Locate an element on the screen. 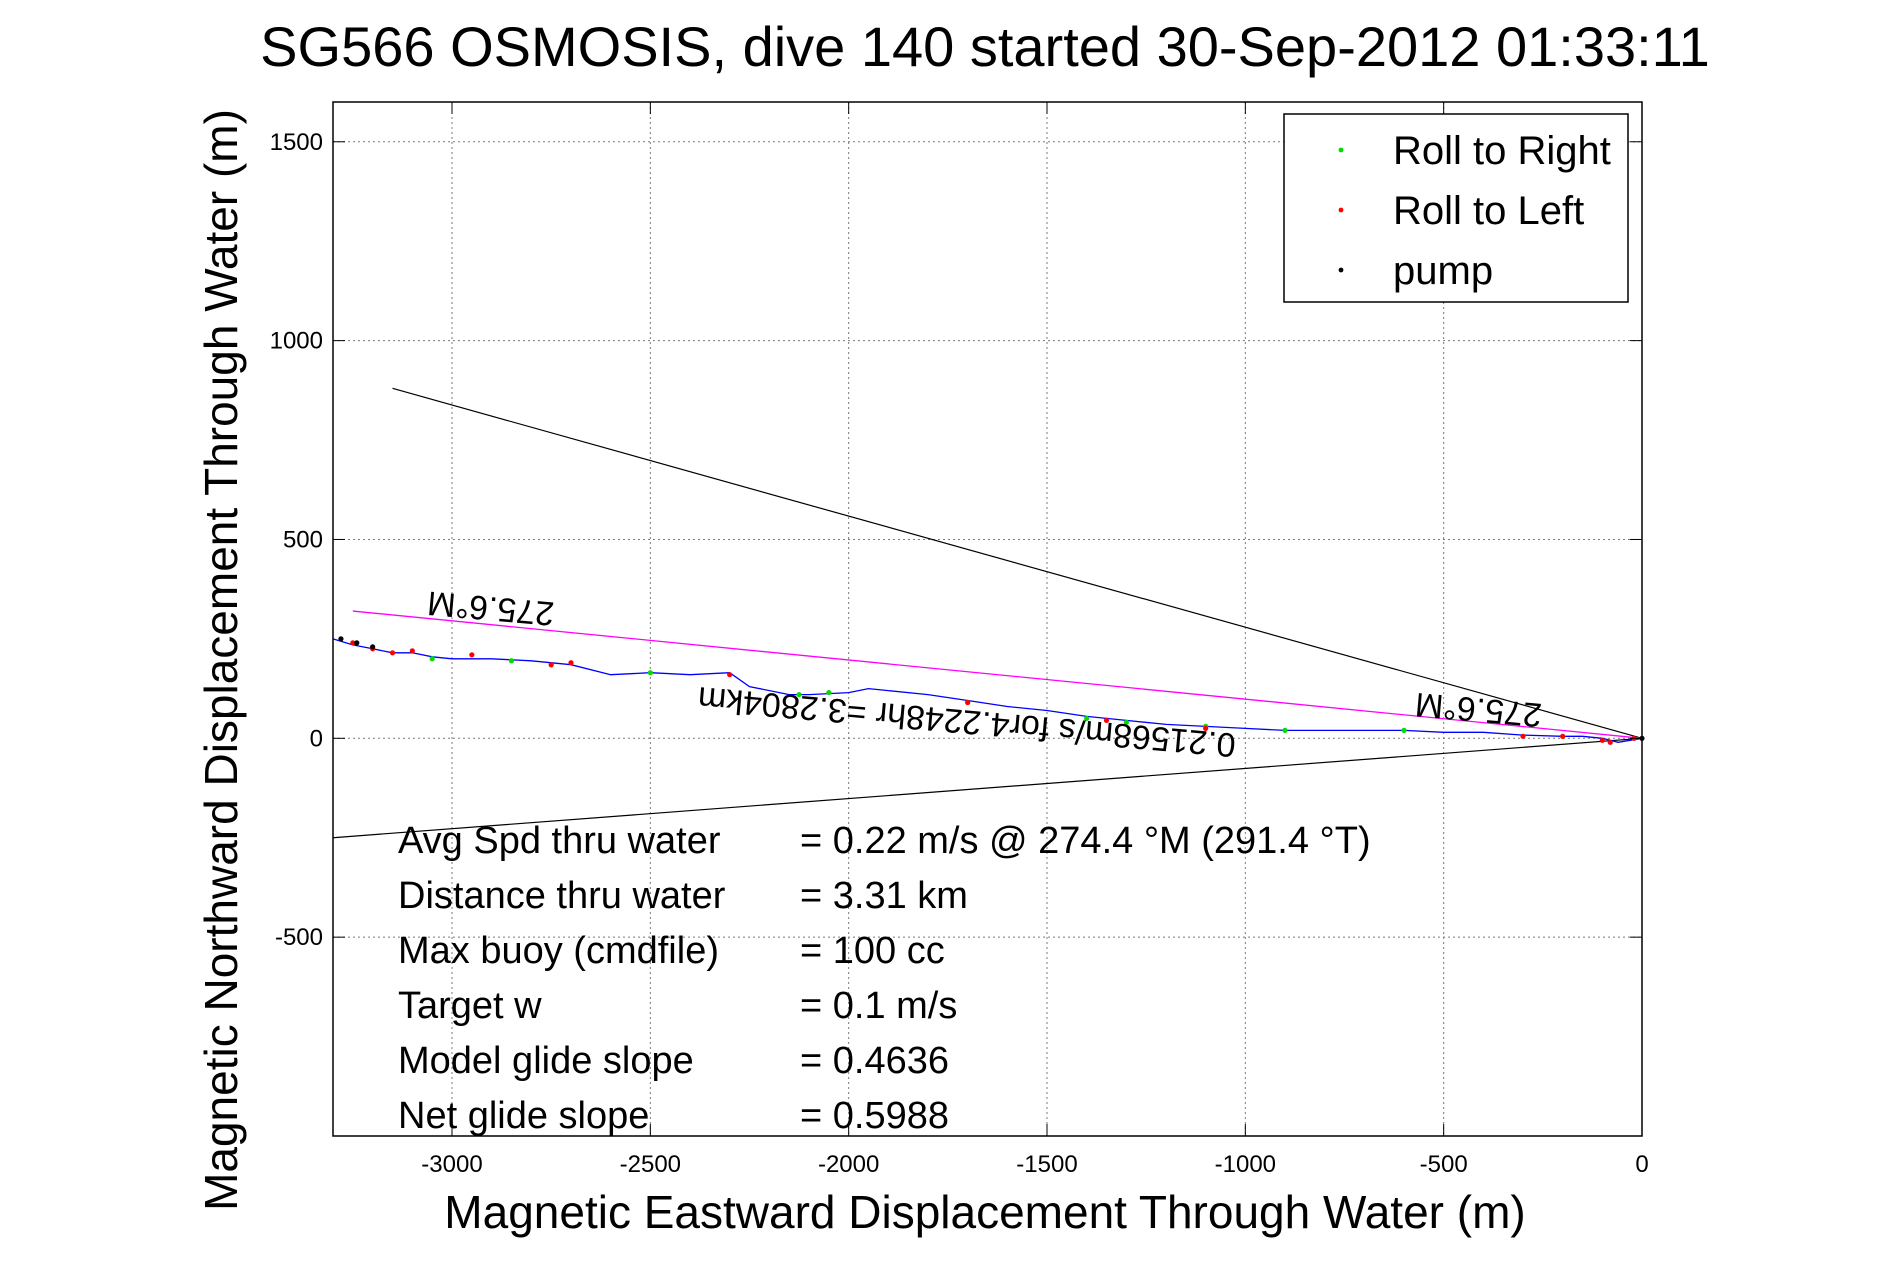  stat-value: = 0.22 m/s @ 274.4 °M (291.4 °T) is located at coordinates (1085, 841).